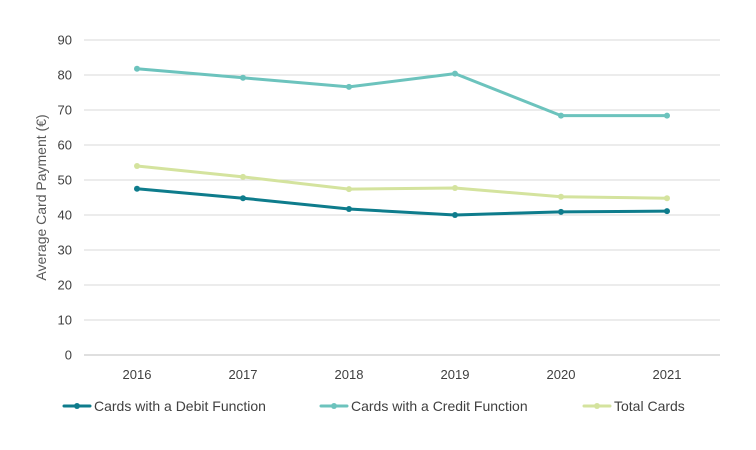 This screenshot has height=450, width=756. I want to click on y-tick-label: 30, so click(65, 250).